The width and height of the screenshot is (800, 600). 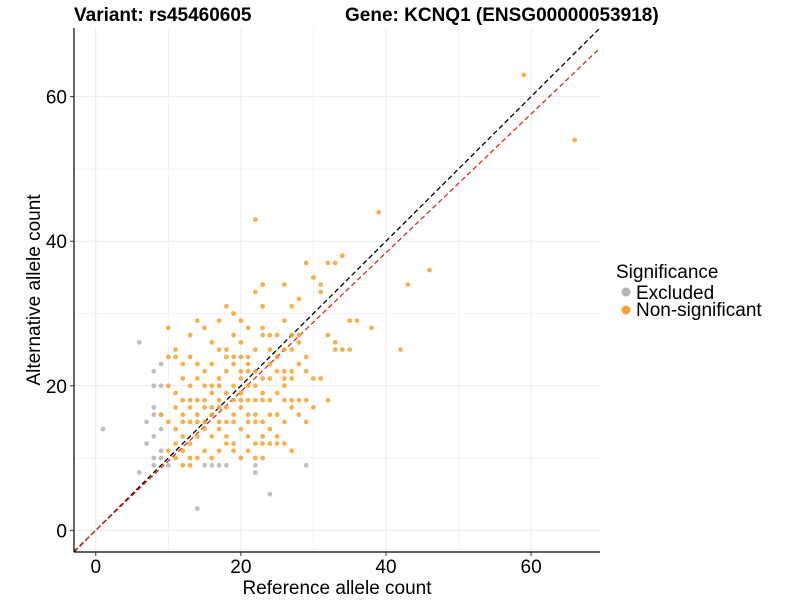 What do you see at coordinates (502, 15) in the screenshot?
I see `chart-title-right: Gene: KCNQ1 (ENSG00000053918)` at bounding box center [502, 15].